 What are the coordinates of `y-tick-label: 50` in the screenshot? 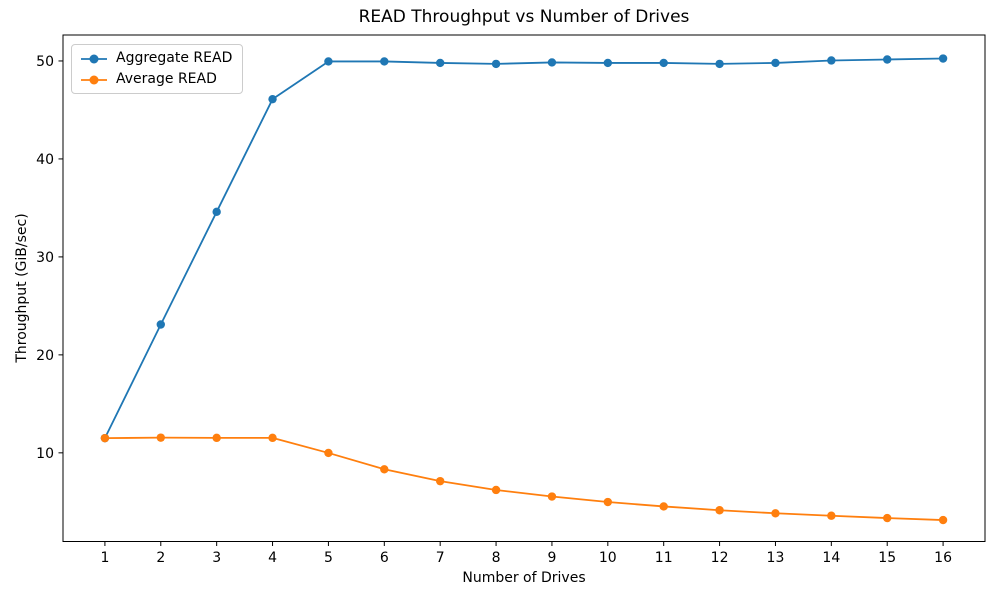 It's located at (45, 62).